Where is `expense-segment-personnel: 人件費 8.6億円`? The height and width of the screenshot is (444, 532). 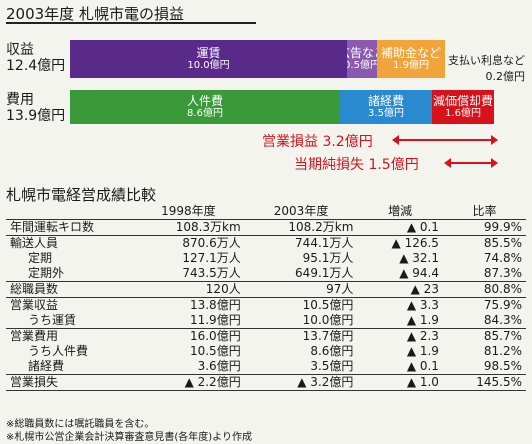
expense-segment-personnel: 人件費 8.6億円 is located at coordinates (205, 107).